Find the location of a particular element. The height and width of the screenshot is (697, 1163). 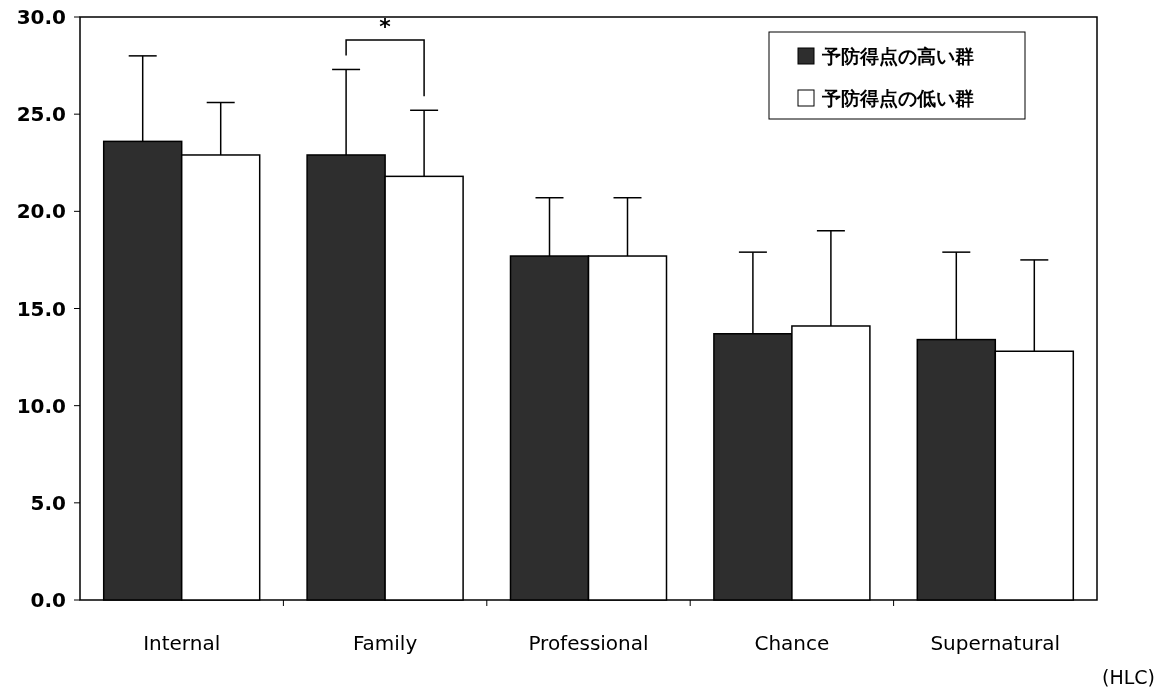

y-tick-label: 5.0 is located at coordinates (48, 502).